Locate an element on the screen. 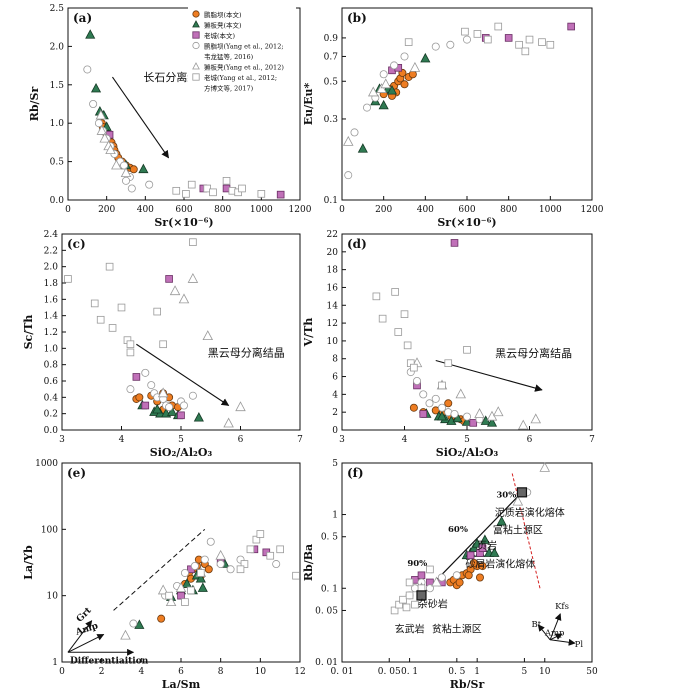  legend-entry: 獭板凳(Yang et al., 2012) is located at coordinates (244, 67).